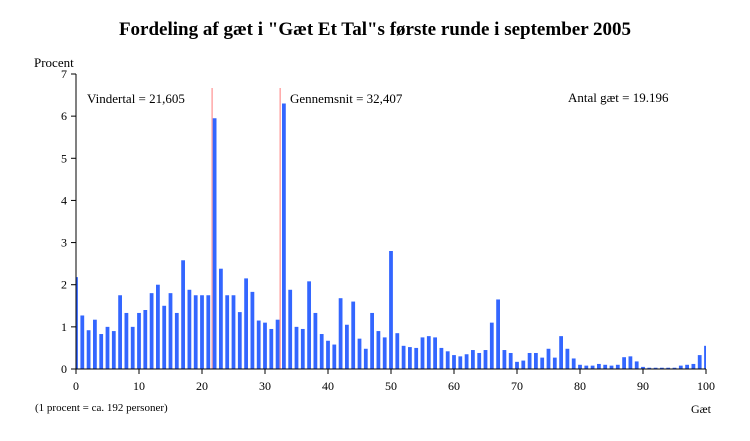 The image size is (750, 441). I want to click on x-tick-label: 30, so click(265, 386).